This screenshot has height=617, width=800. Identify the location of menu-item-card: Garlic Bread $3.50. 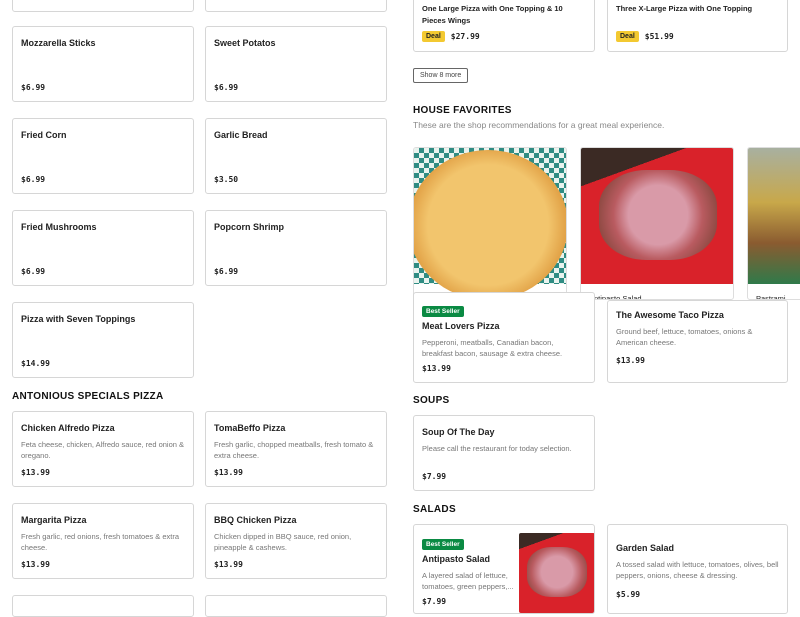
(296, 156).